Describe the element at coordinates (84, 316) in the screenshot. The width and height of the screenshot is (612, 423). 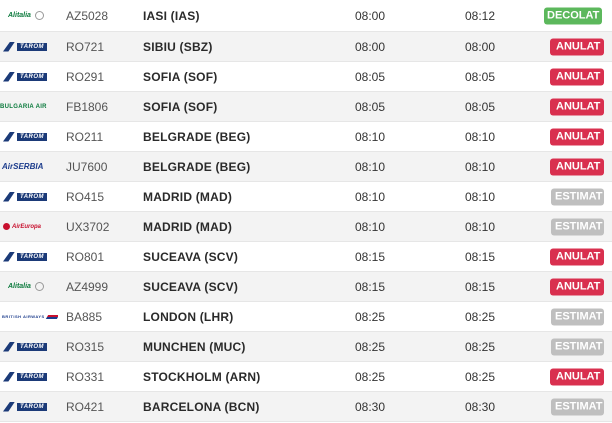
I see `flight-number: BA885` at that location.